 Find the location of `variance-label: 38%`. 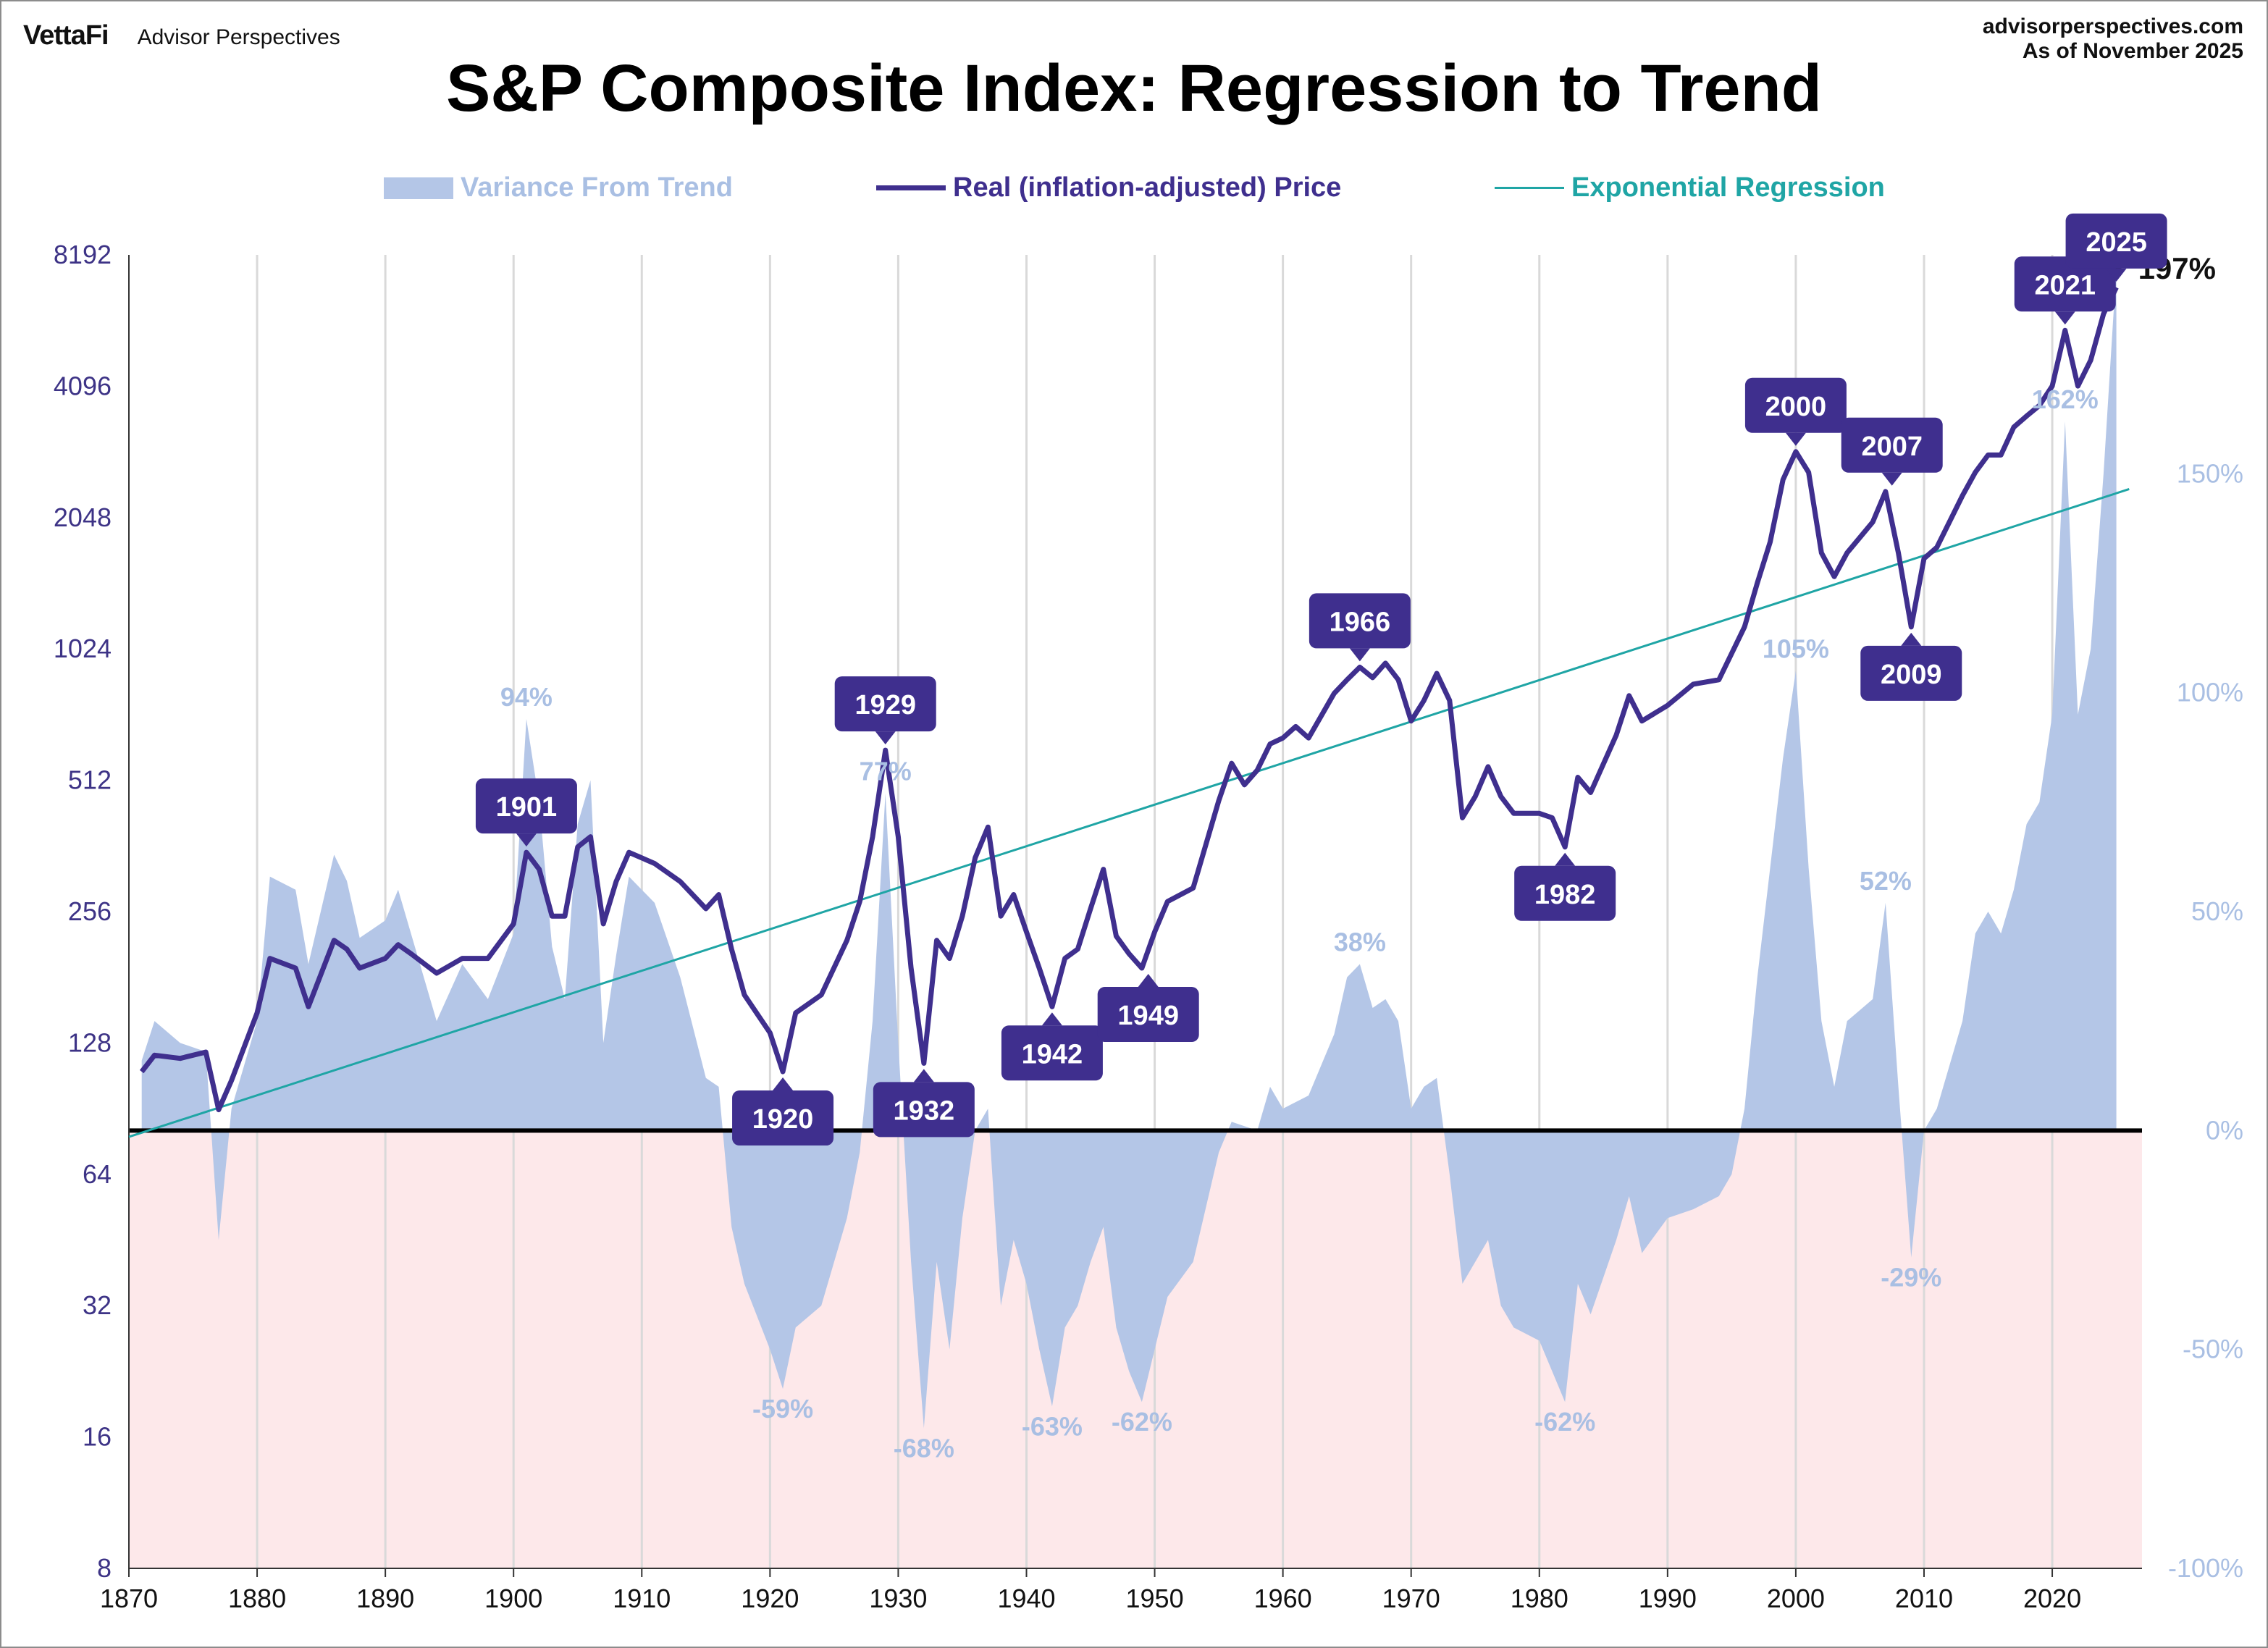

variance-label: 38% is located at coordinates (1360, 942).